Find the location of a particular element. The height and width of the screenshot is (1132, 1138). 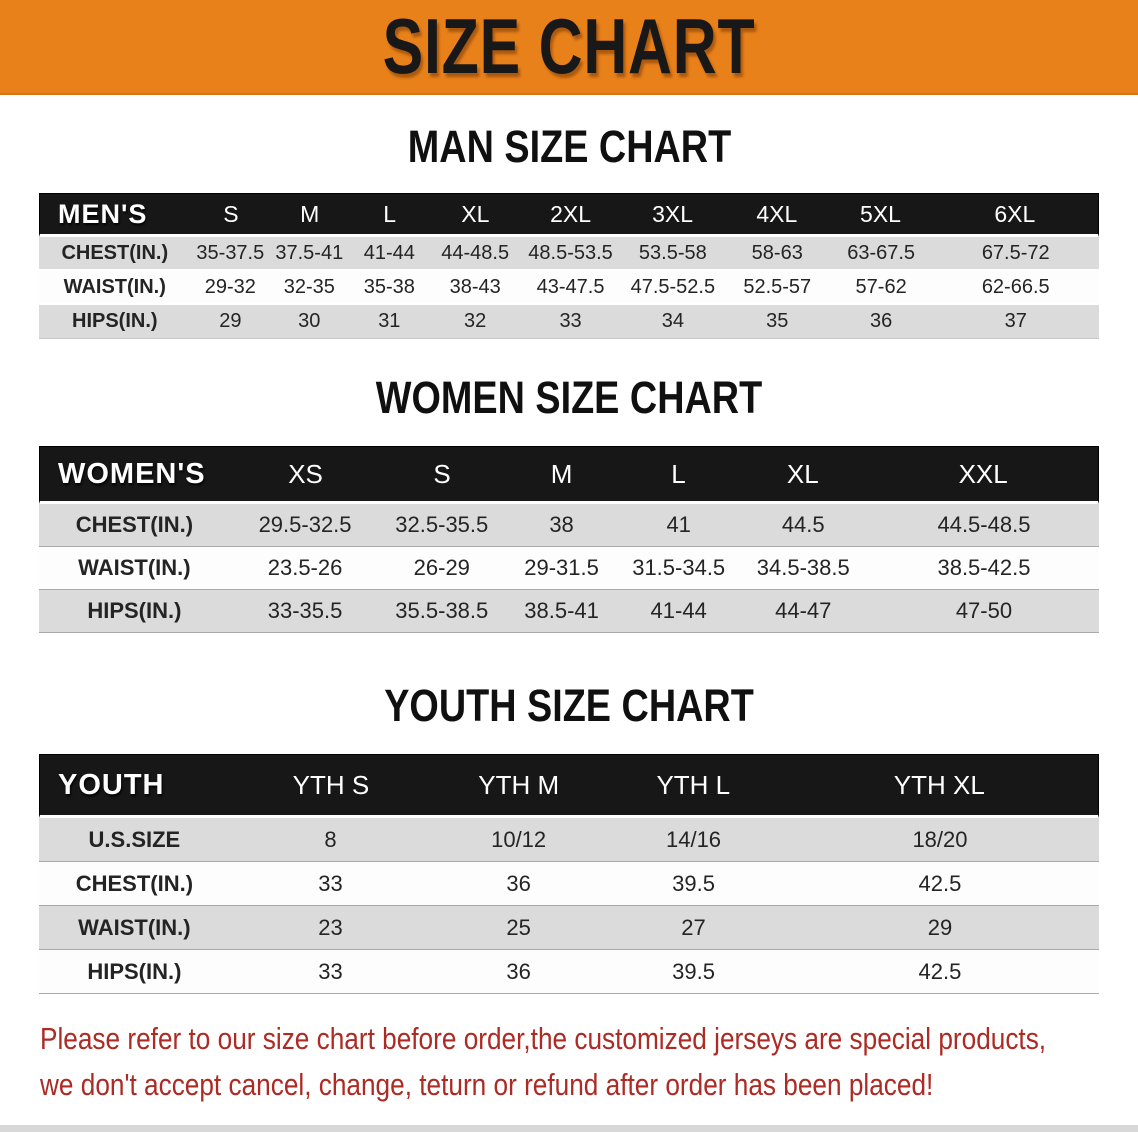

youth-section-heading-text: YOUTH SIZE CHART is located at coordinates (569, 705).